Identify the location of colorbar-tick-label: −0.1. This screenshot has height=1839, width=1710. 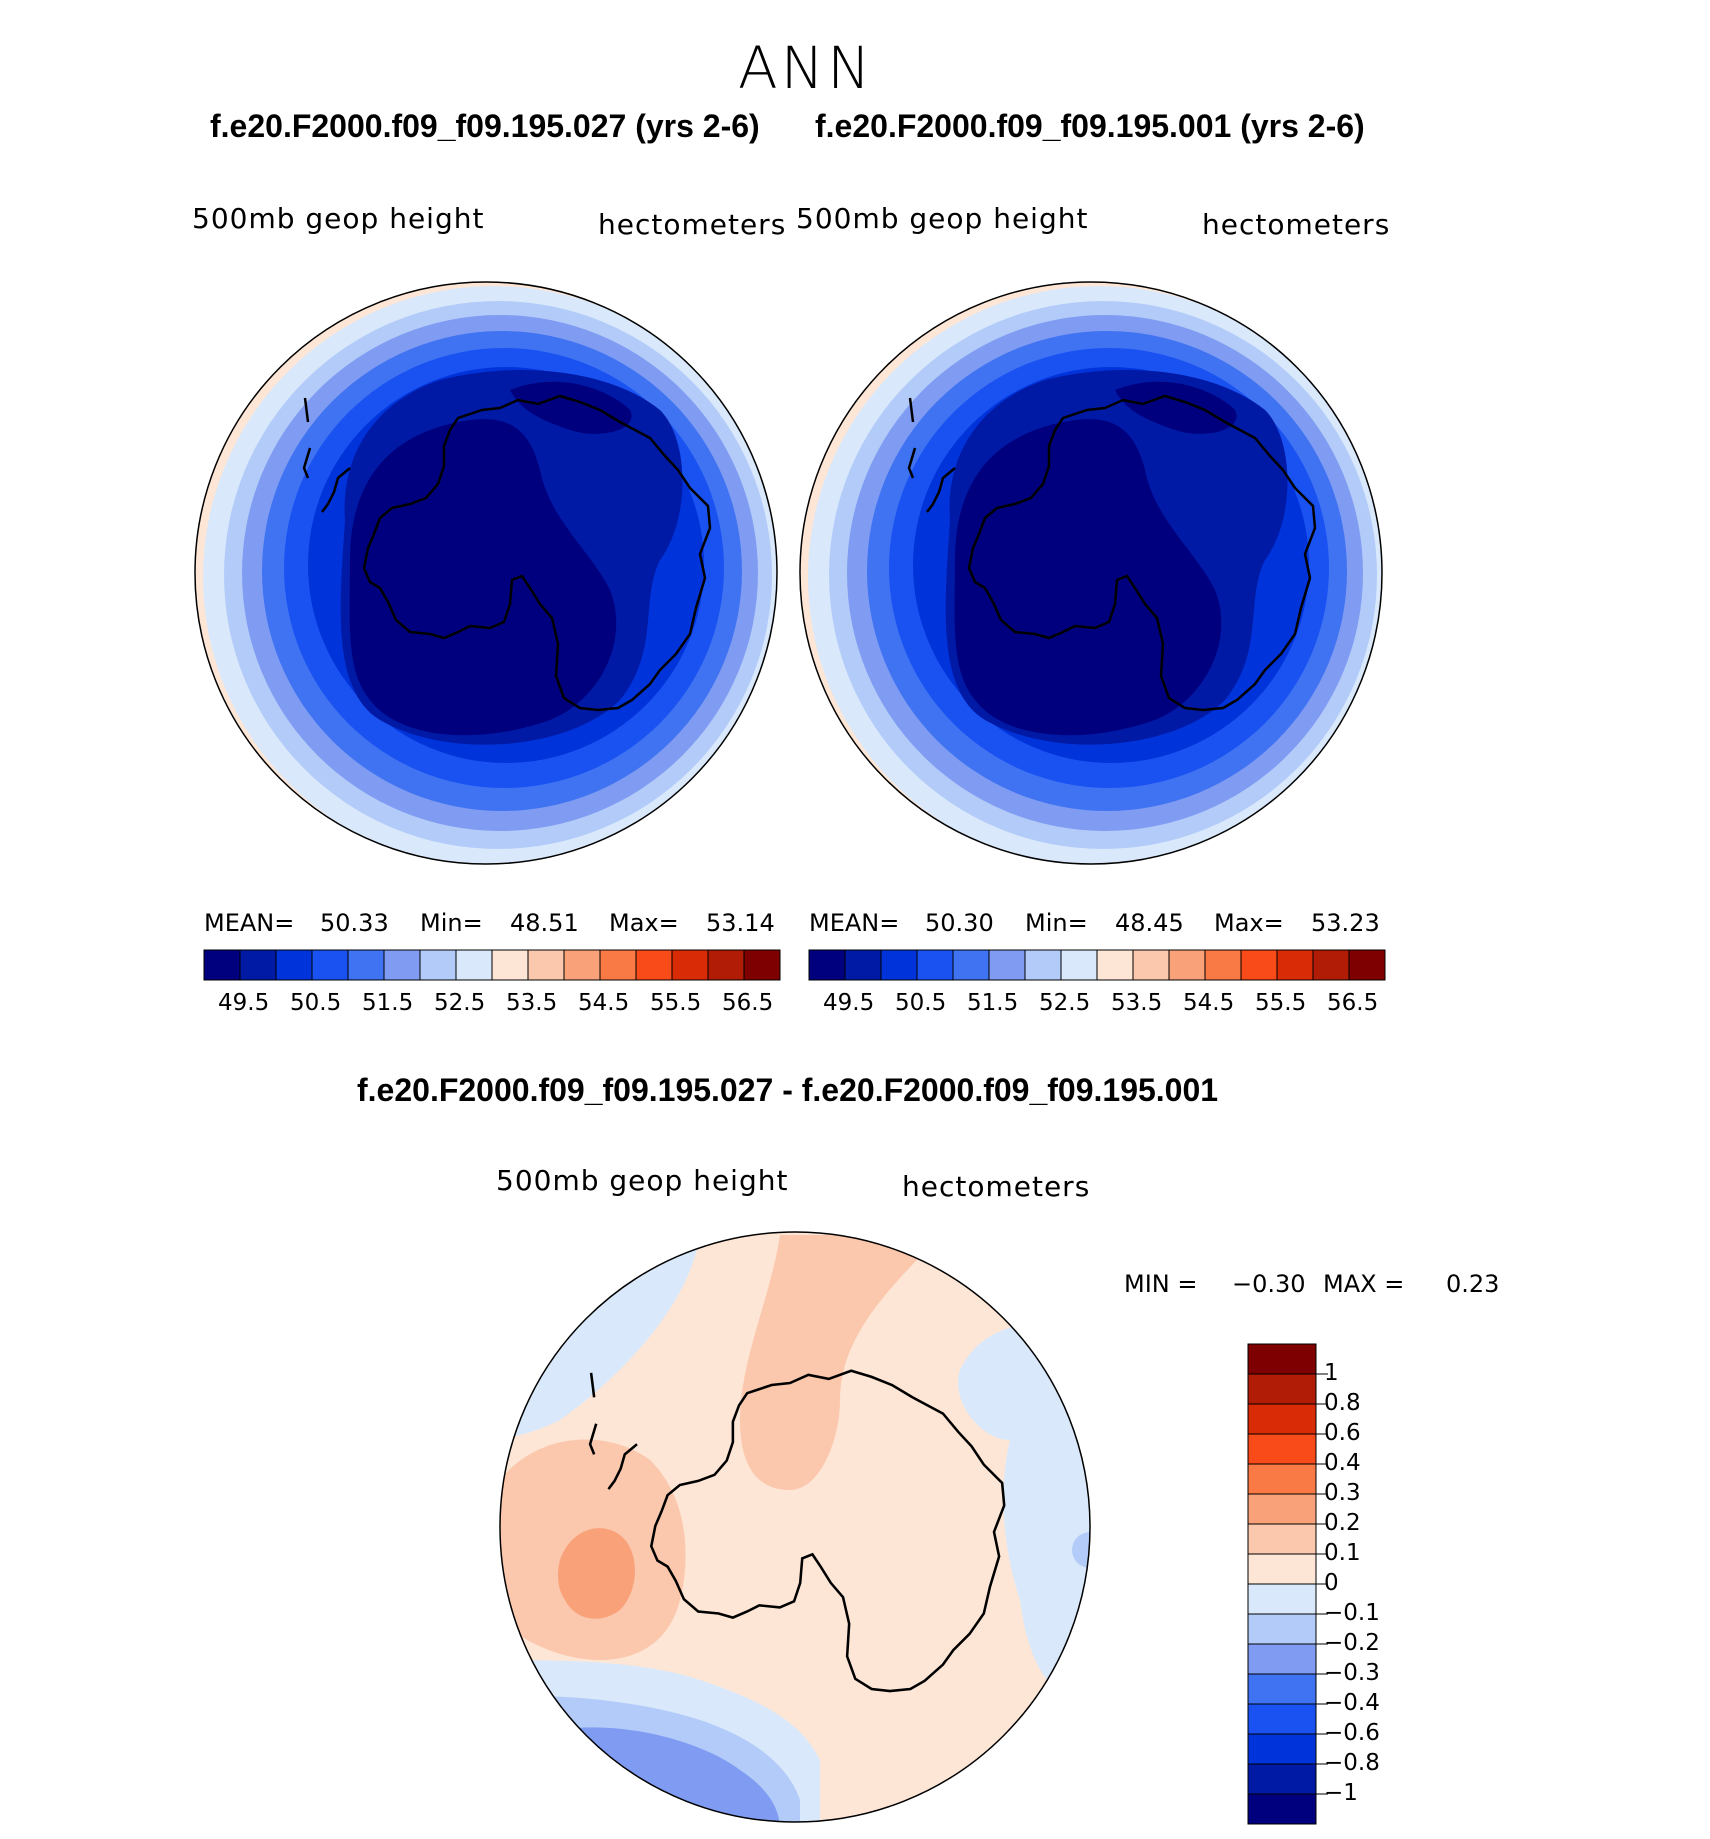
(1352, 1613).